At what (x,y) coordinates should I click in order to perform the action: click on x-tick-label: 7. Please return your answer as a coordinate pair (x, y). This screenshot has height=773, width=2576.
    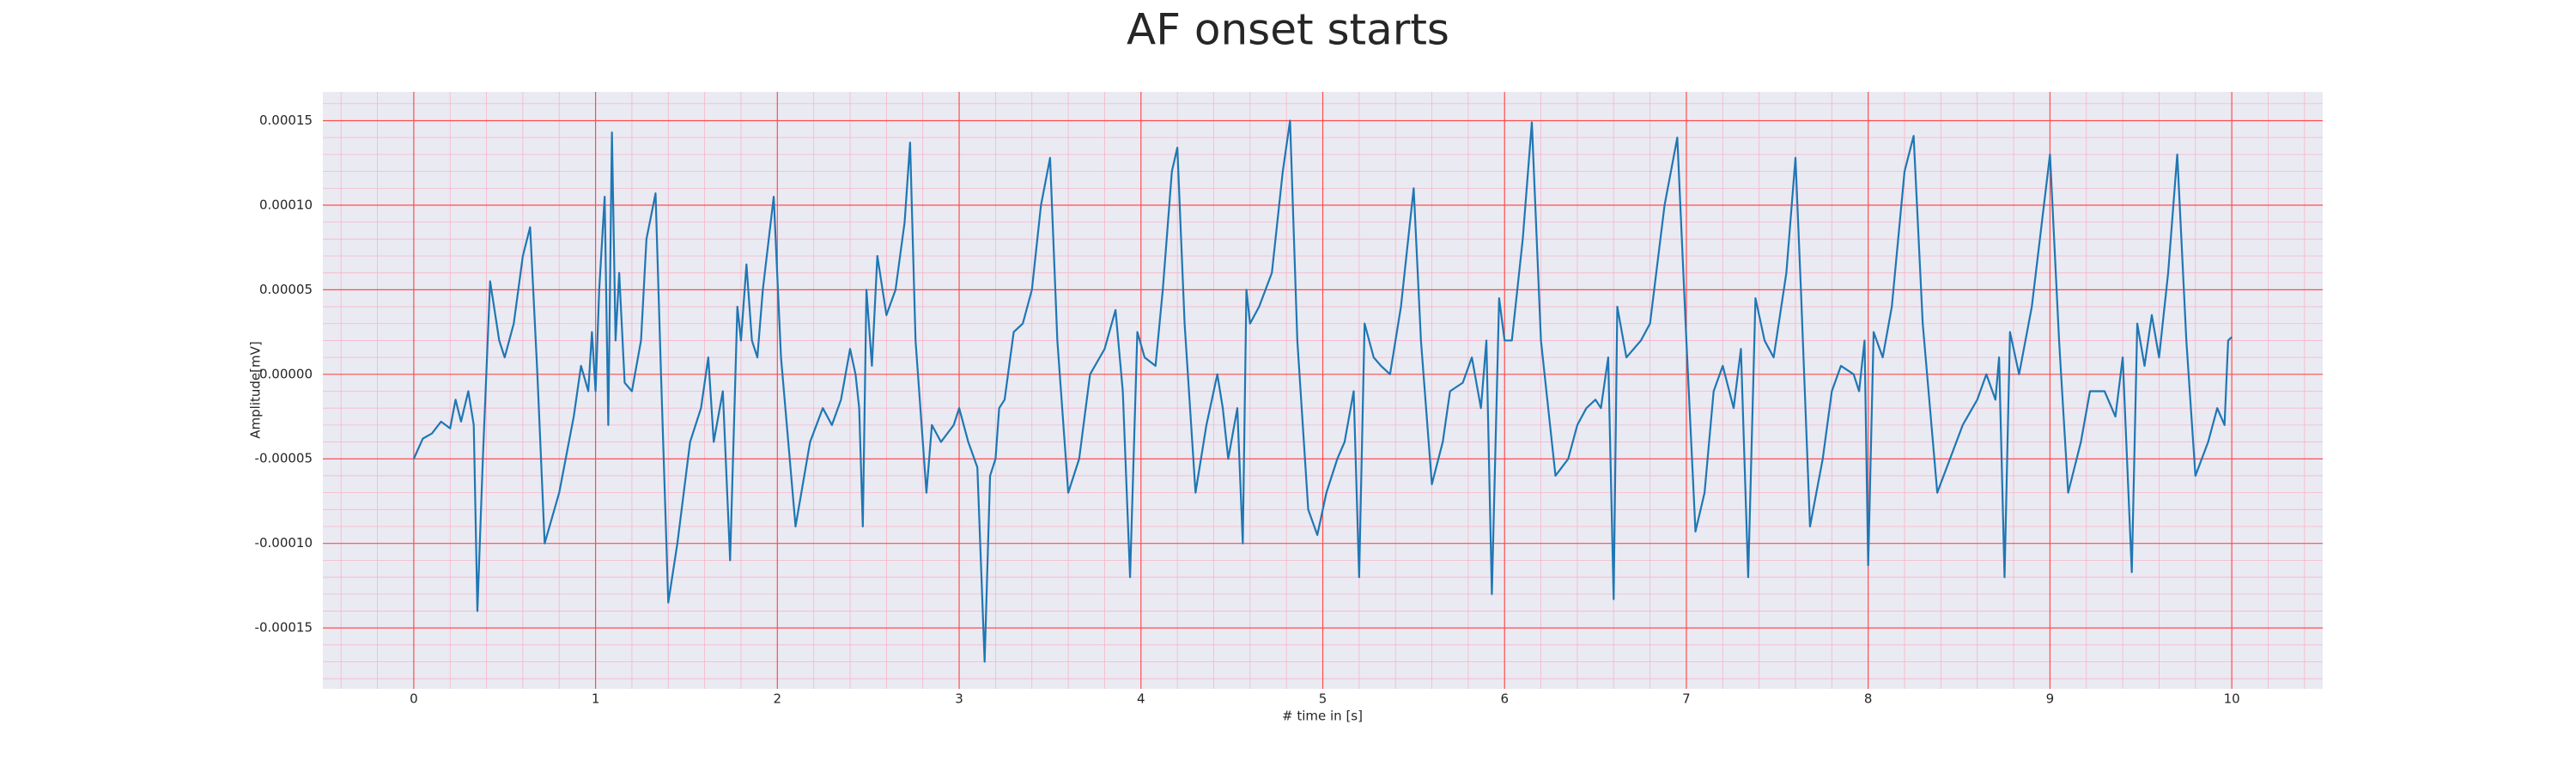
    Looking at the image, I should click on (1686, 699).